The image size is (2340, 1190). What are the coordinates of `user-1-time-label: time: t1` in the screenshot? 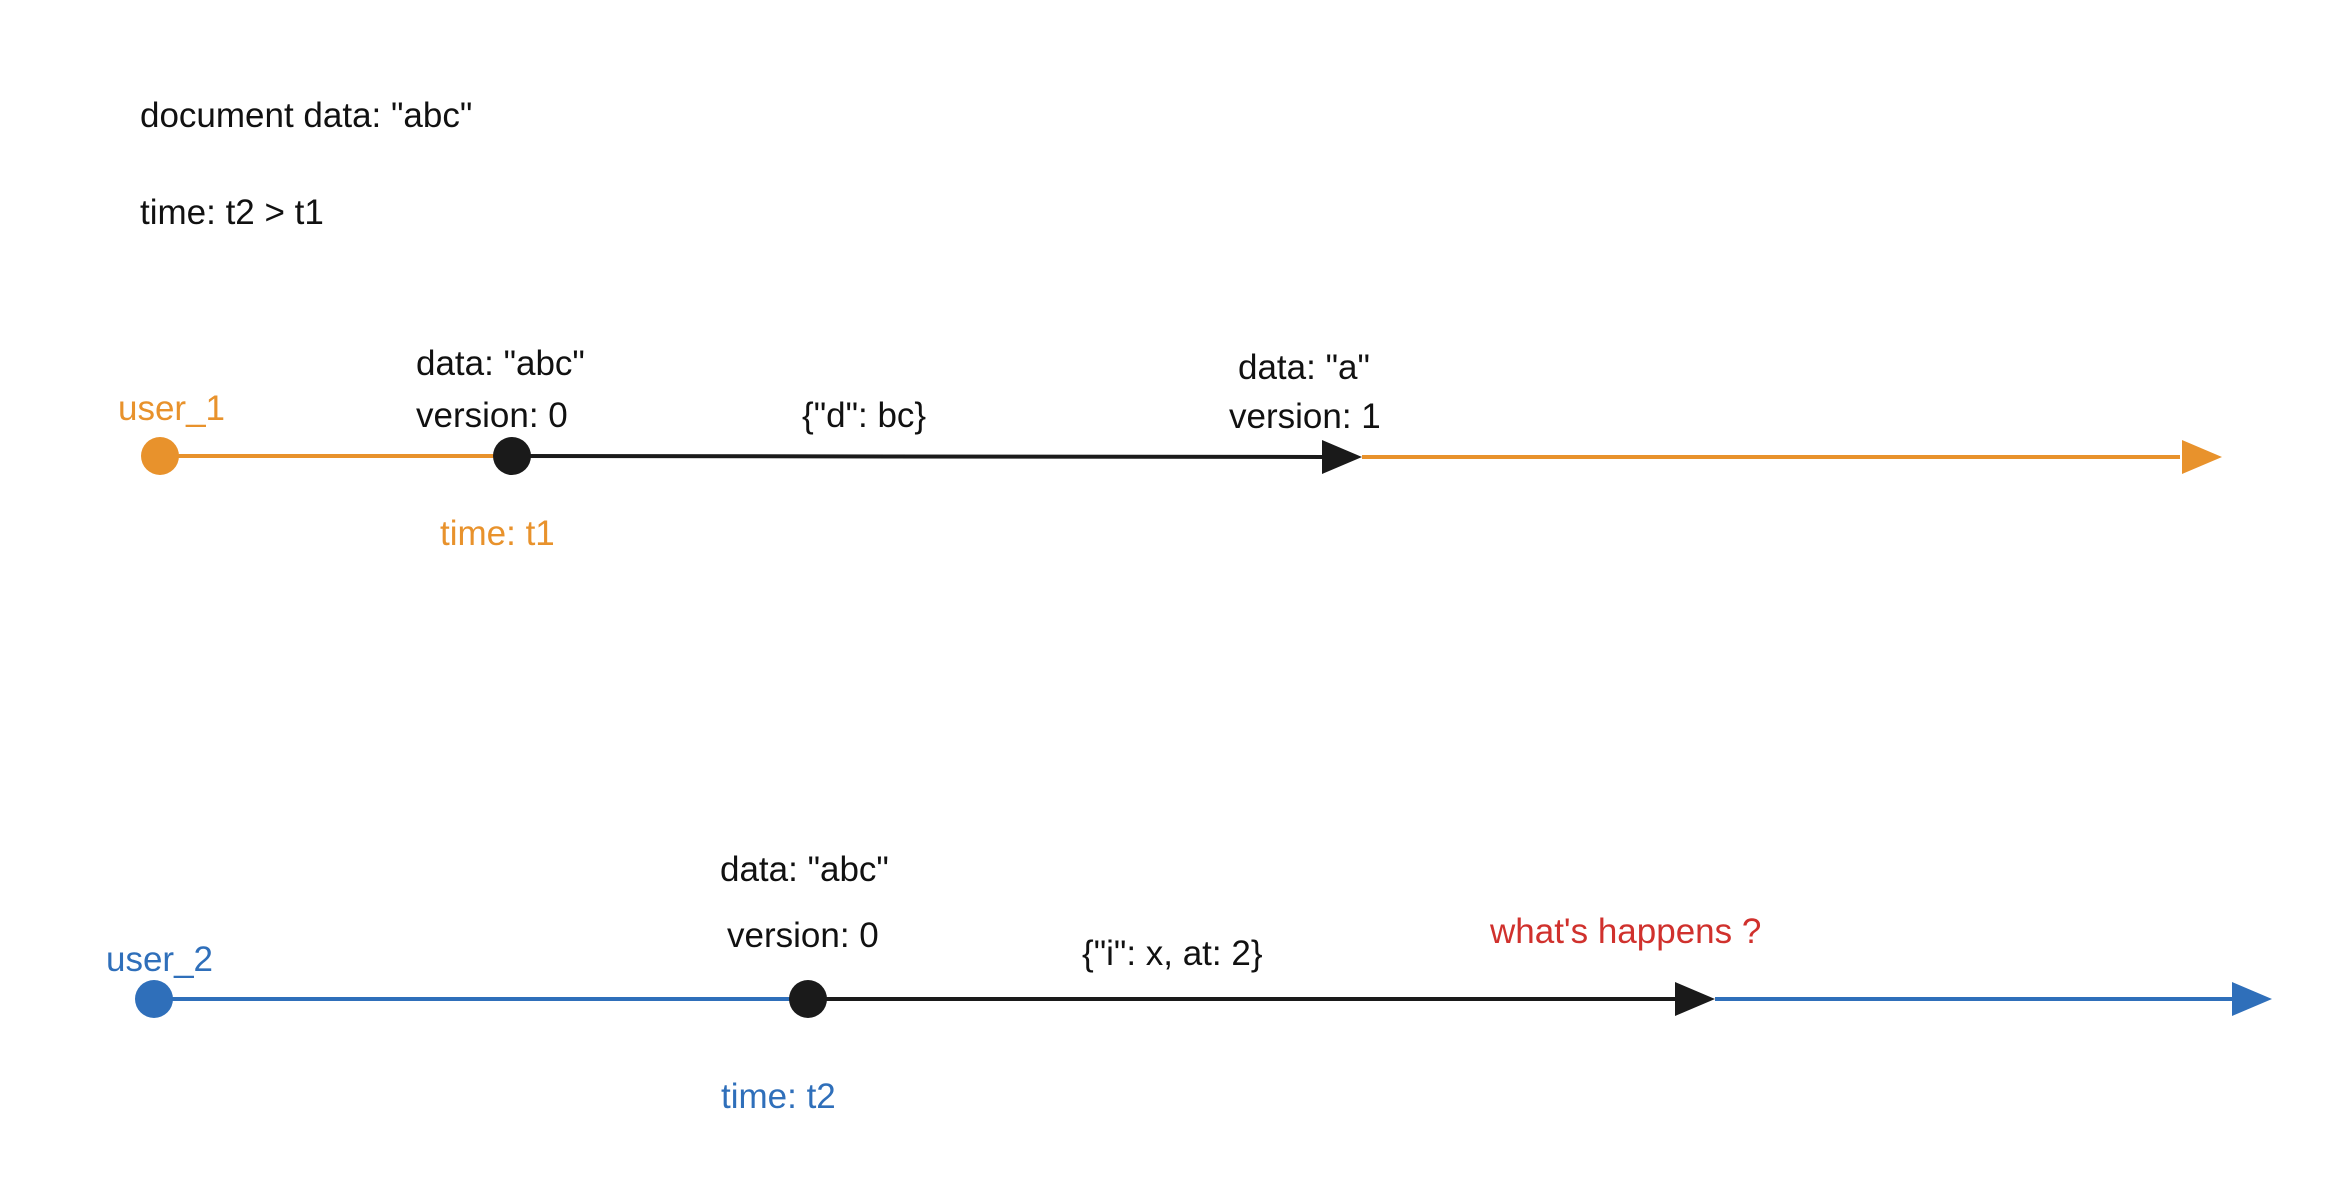 It's located at (497, 533).